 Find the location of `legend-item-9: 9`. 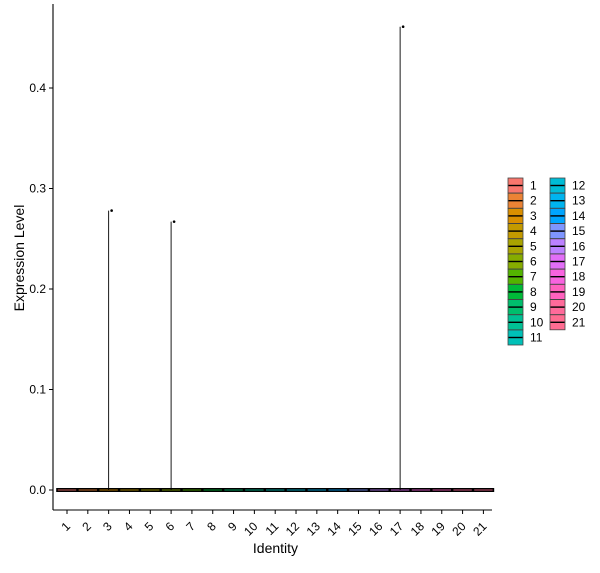

legend-item-9: 9 is located at coordinates (522, 307).